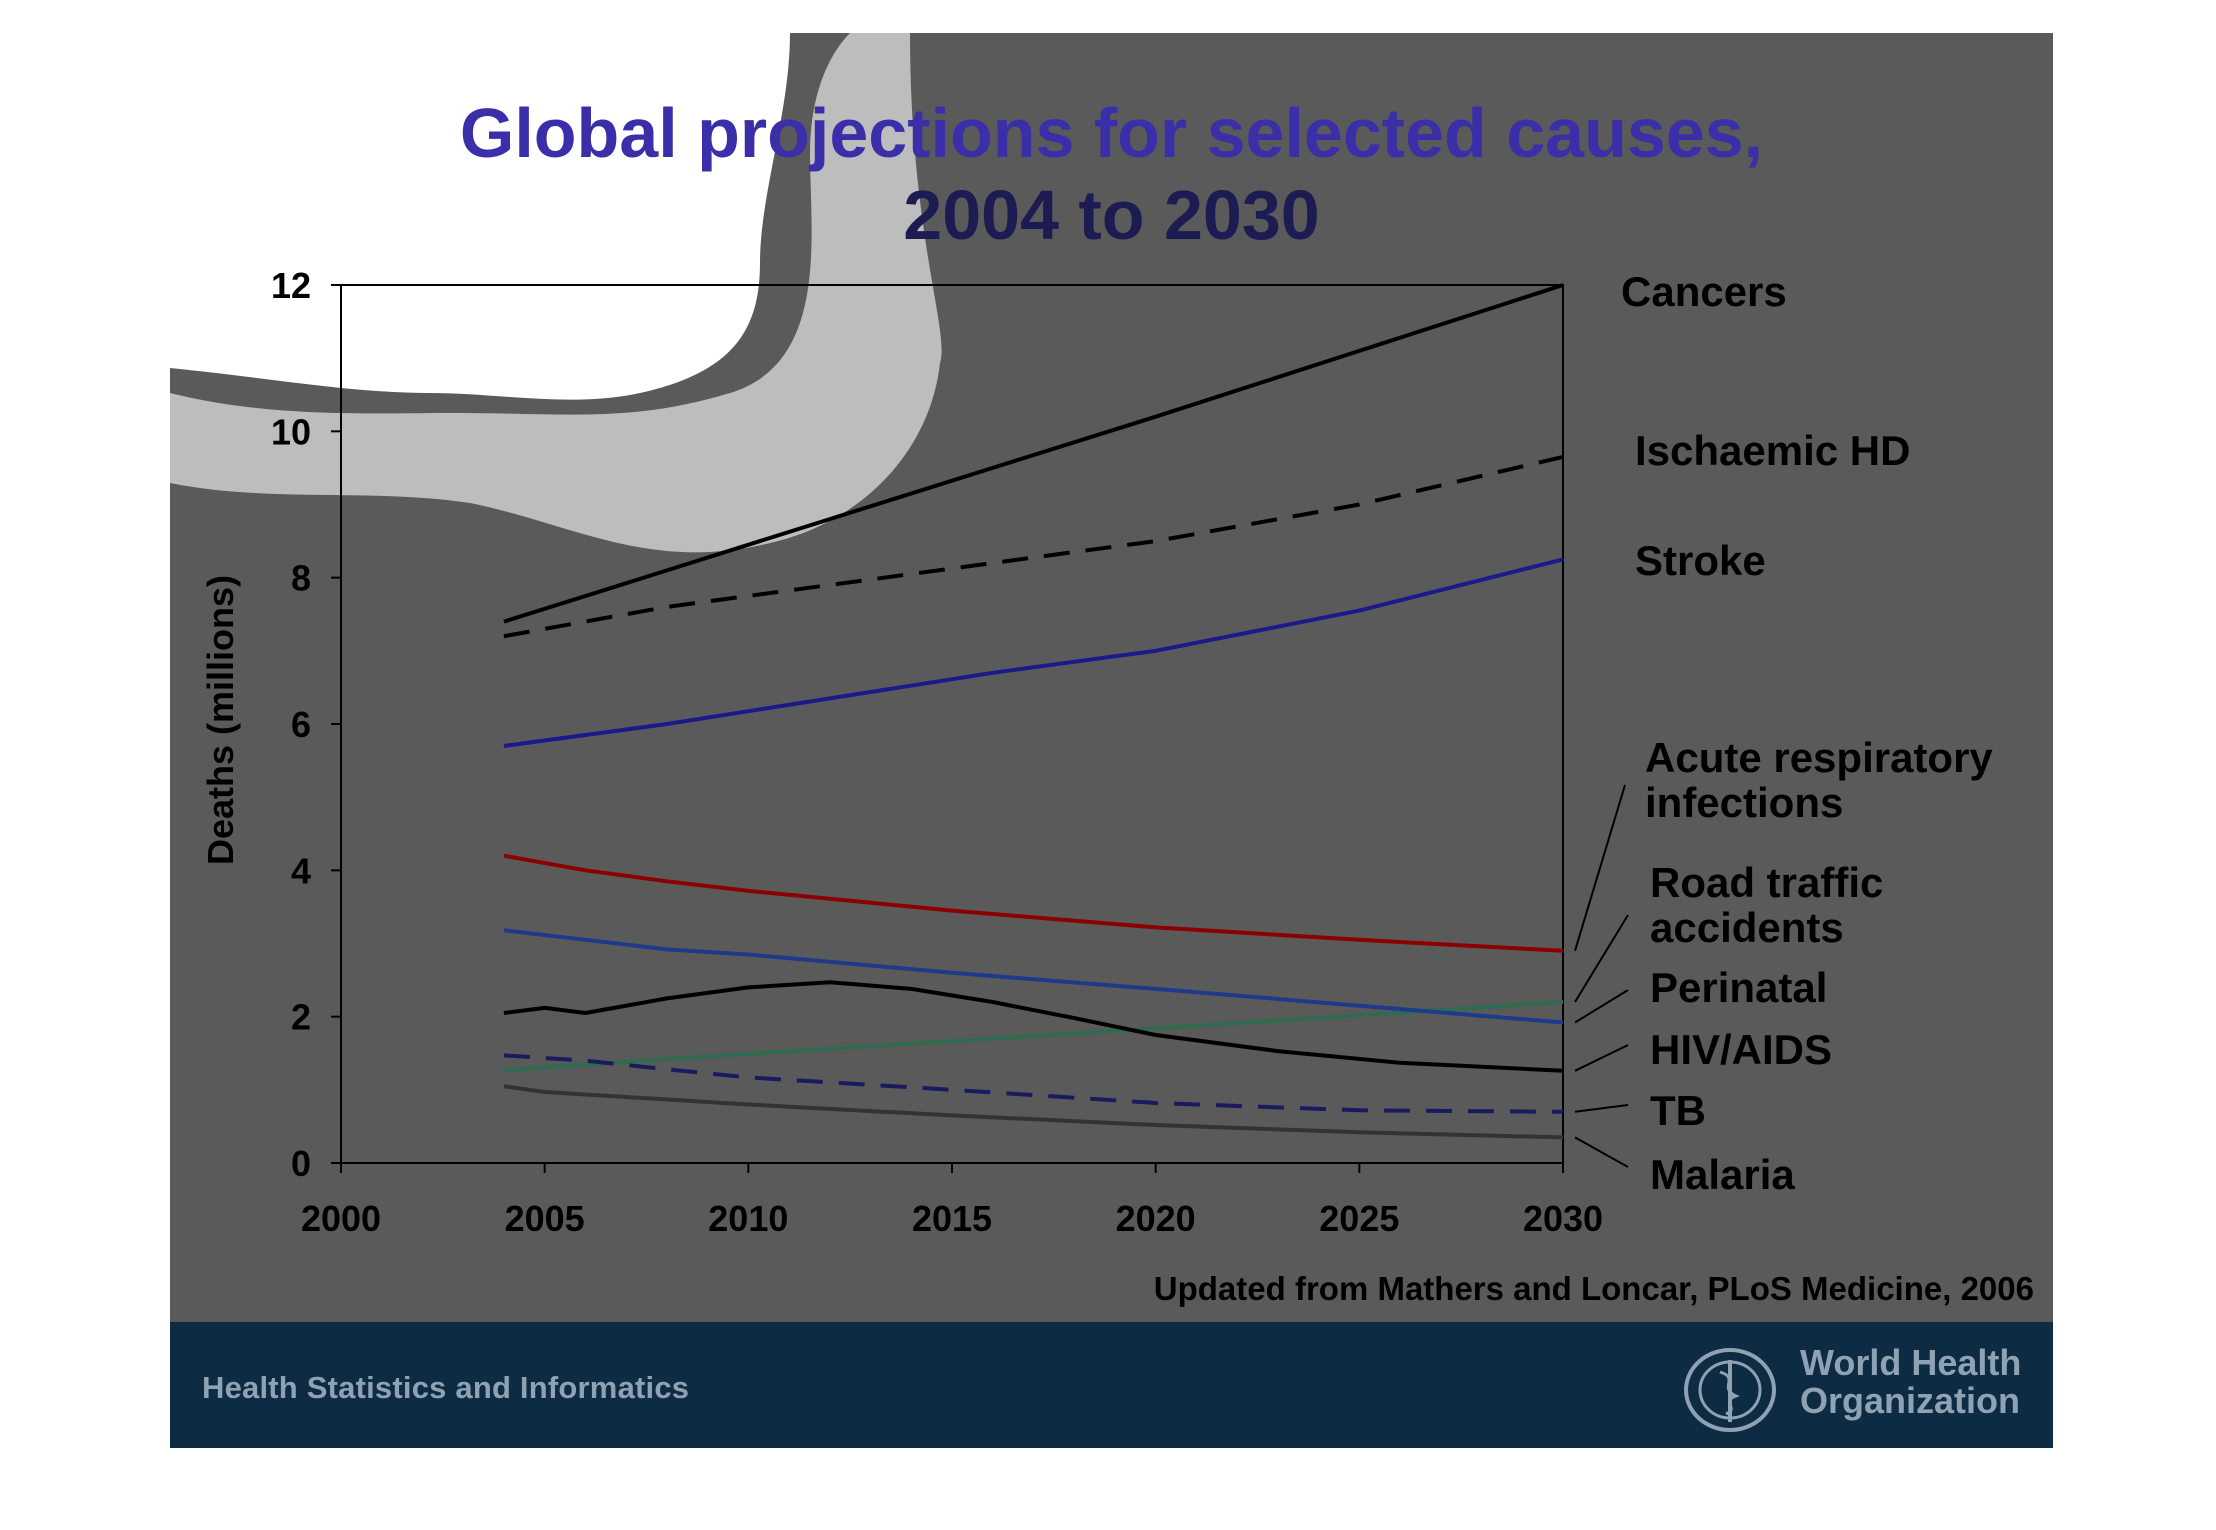 The width and height of the screenshot is (2216, 1530). Describe the element at coordinates (1033, 976) in the screenshot. I see `series-line-perinatal` at that location.